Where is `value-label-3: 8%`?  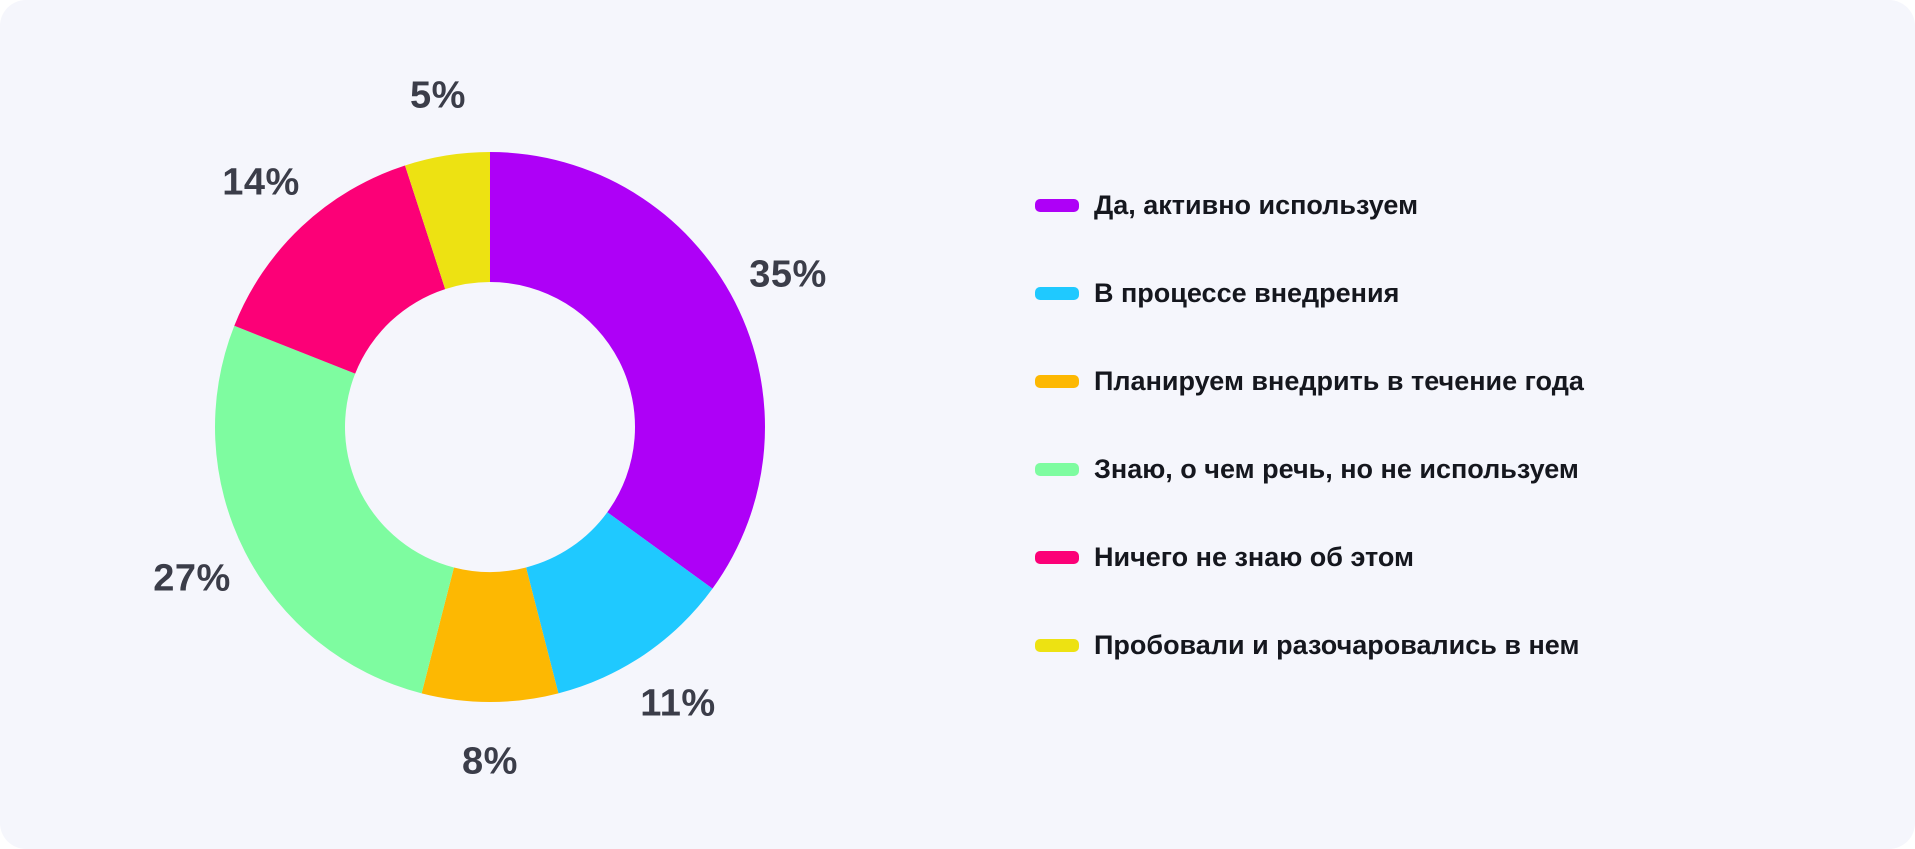
value-label-3: 8% is located at coordinates (490, 761).